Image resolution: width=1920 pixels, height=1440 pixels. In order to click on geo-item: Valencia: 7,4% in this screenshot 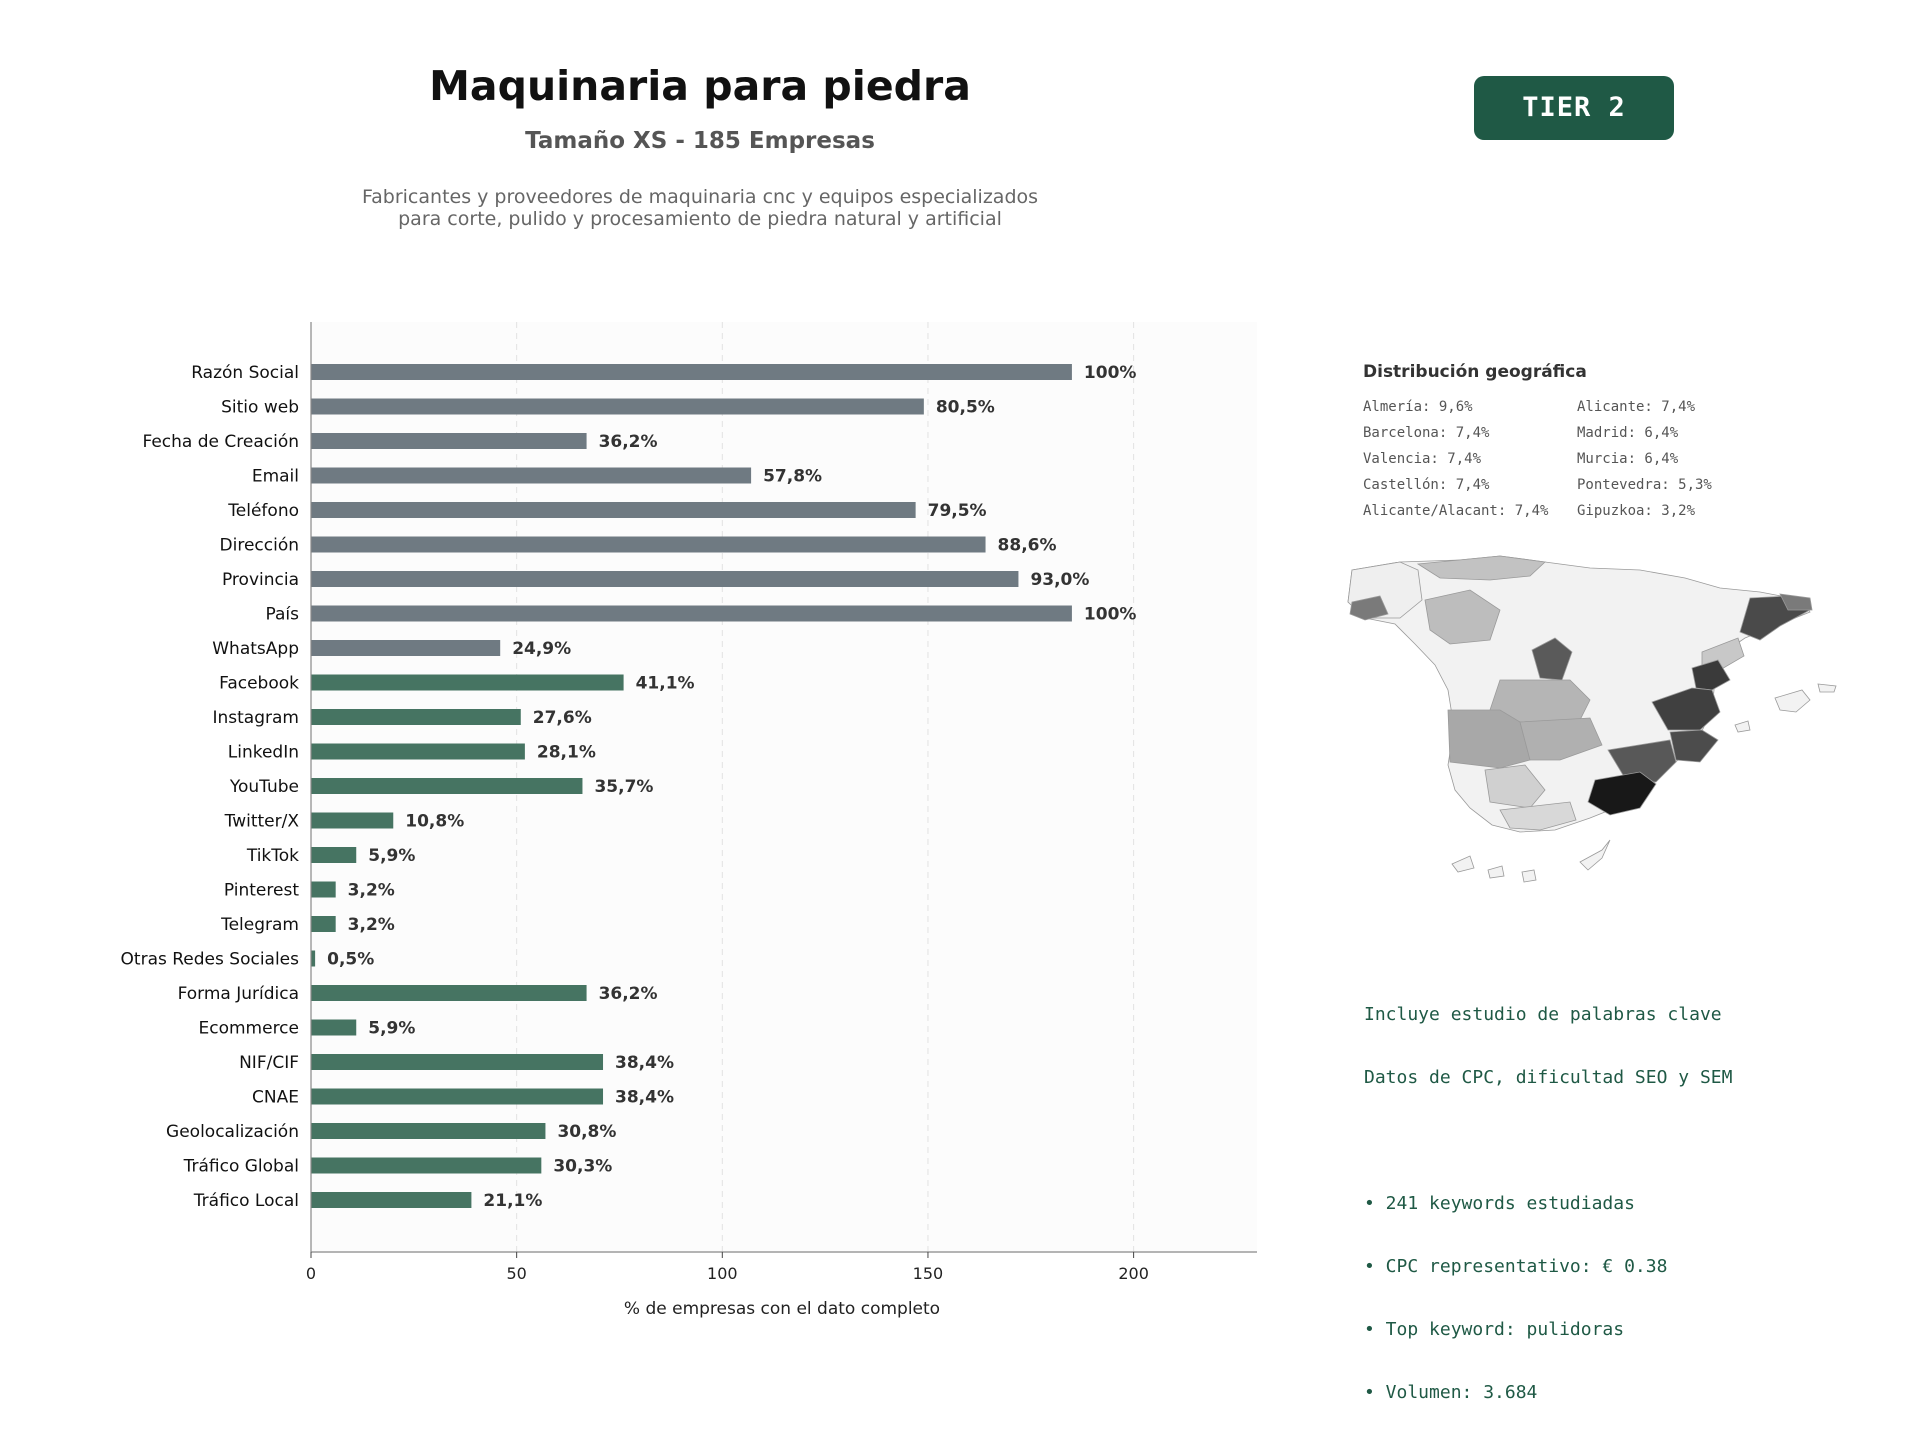, I will do `click(1422, 459)`.